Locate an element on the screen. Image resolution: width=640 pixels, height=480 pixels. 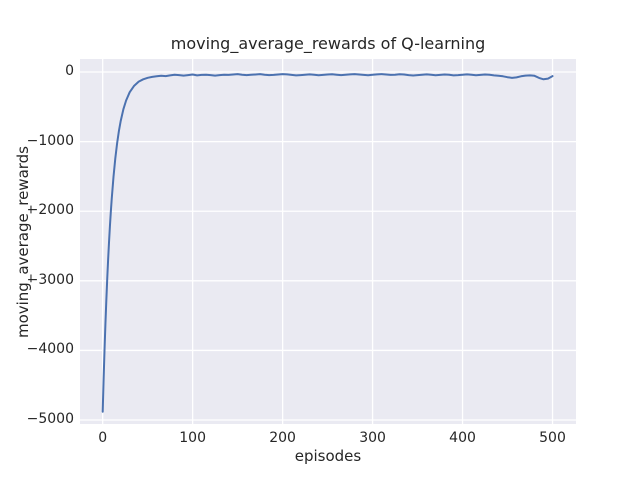
x-axis-label: episodes is located at coordinates (328, 456).